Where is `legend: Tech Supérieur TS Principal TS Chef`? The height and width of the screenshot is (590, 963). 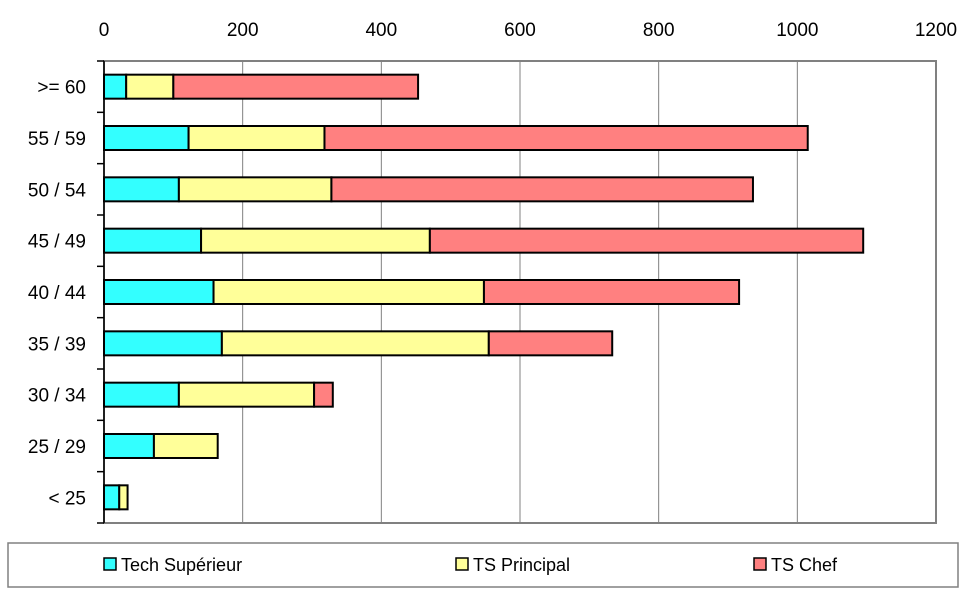 legend: Tech Supérieur TS Principal TS Chef is located at coordinates (483, 565).